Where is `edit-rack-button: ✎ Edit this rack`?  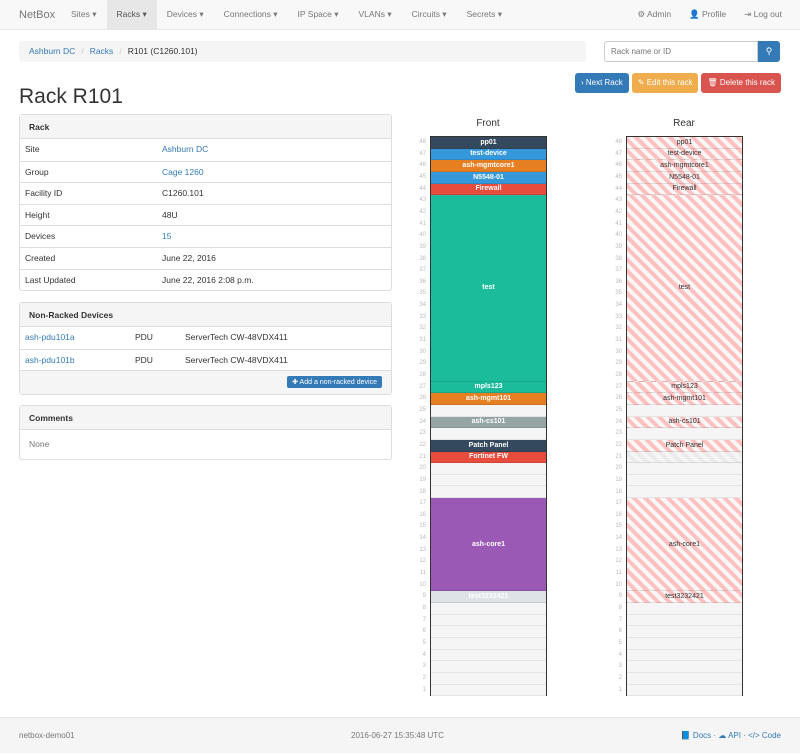 edit-rack-button: ✎ Edit this rack is located at coordinates (665, 83).